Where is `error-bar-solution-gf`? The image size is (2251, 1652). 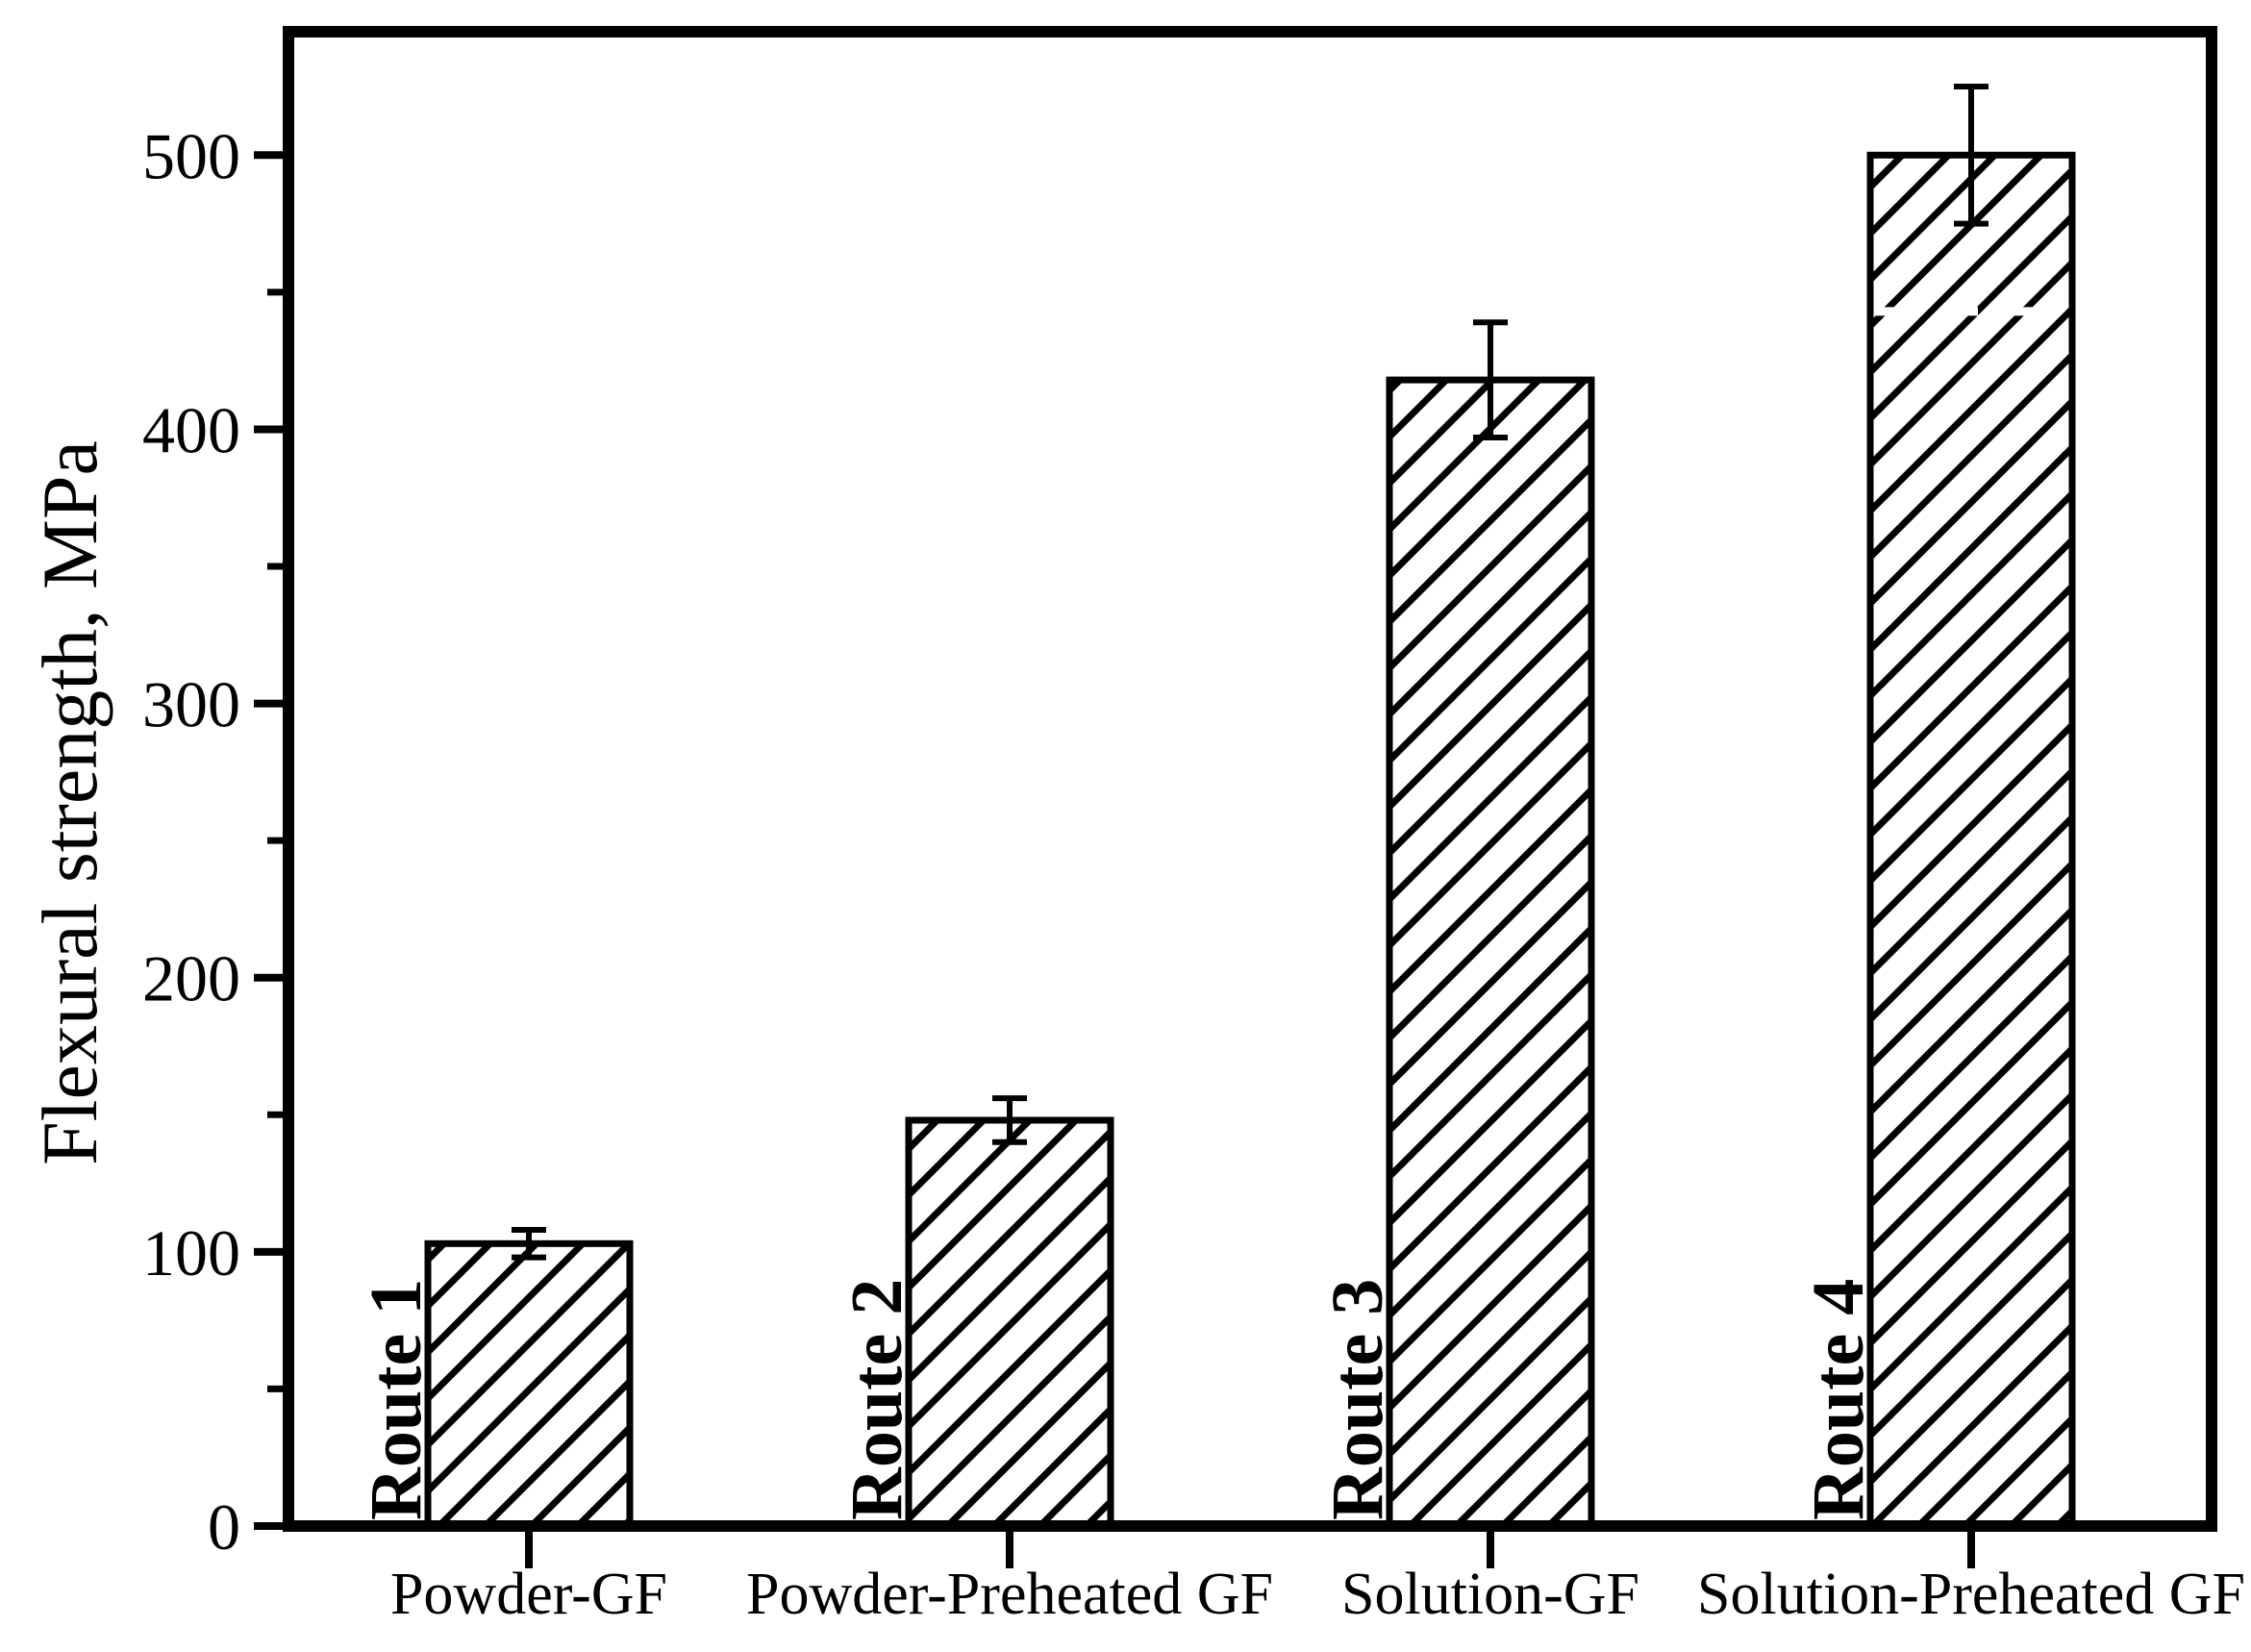
error-bar-solution-gf is located at coordinates (1490, 380).